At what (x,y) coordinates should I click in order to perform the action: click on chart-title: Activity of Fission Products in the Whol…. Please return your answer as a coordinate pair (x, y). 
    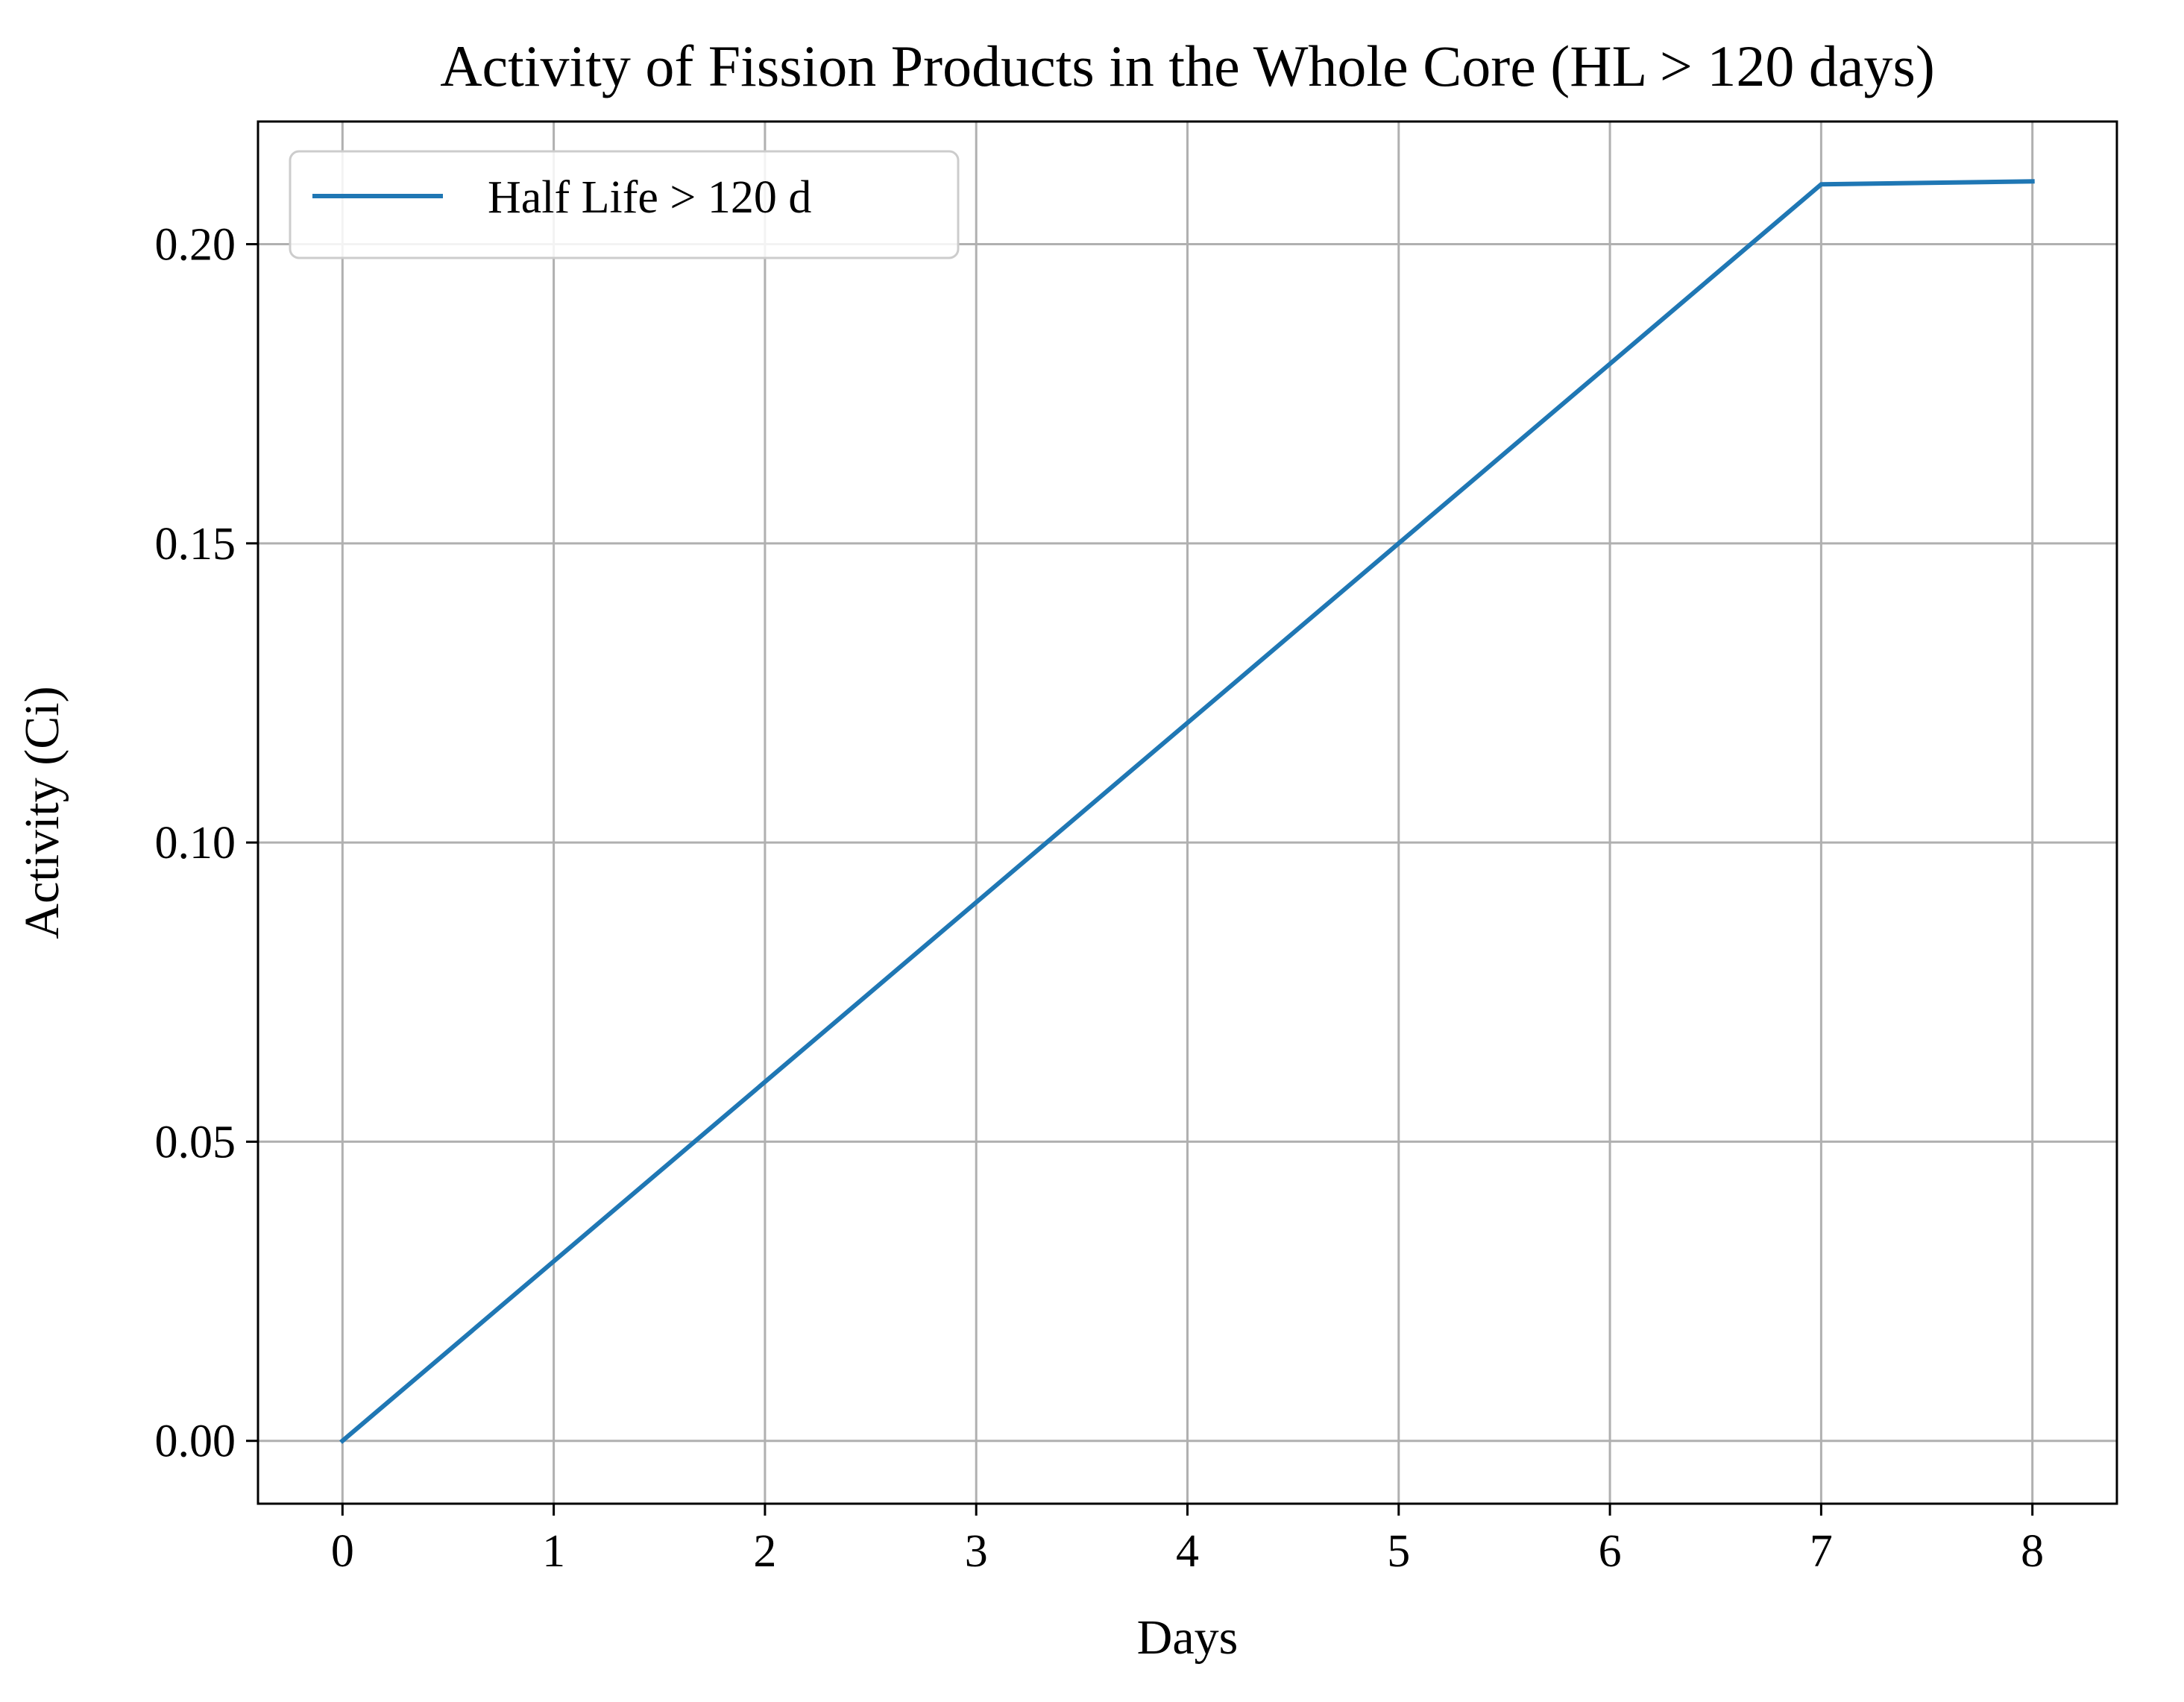
    Looking at the image, I should click on (1187, 66).